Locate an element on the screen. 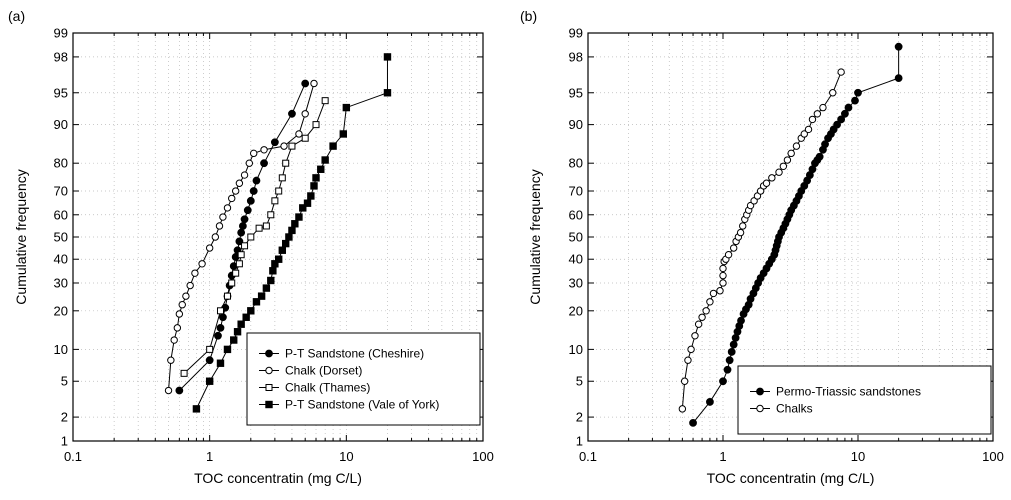  panel-label: (b) is located at coordinates (528, 16).